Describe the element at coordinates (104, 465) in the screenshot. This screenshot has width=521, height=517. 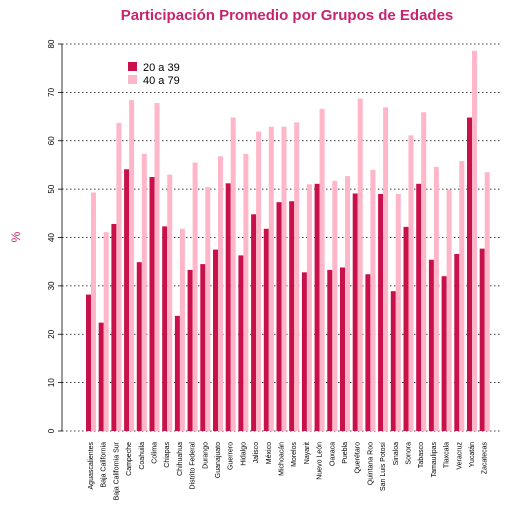
I see `x-category-label: Baja California` at that location.